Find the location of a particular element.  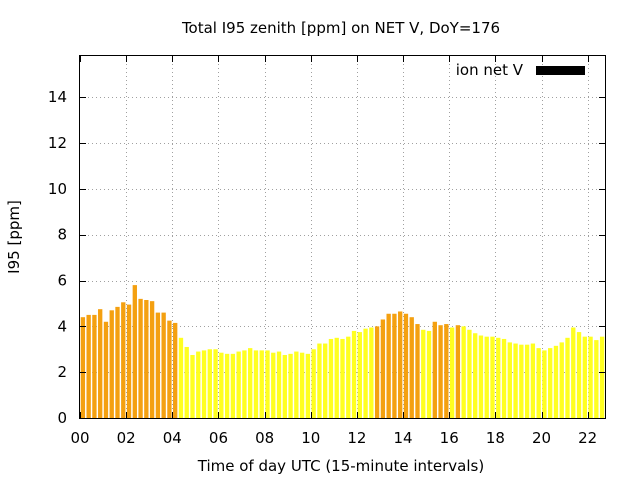

y-tick-label: 0 is located at coordinates (62, 418).